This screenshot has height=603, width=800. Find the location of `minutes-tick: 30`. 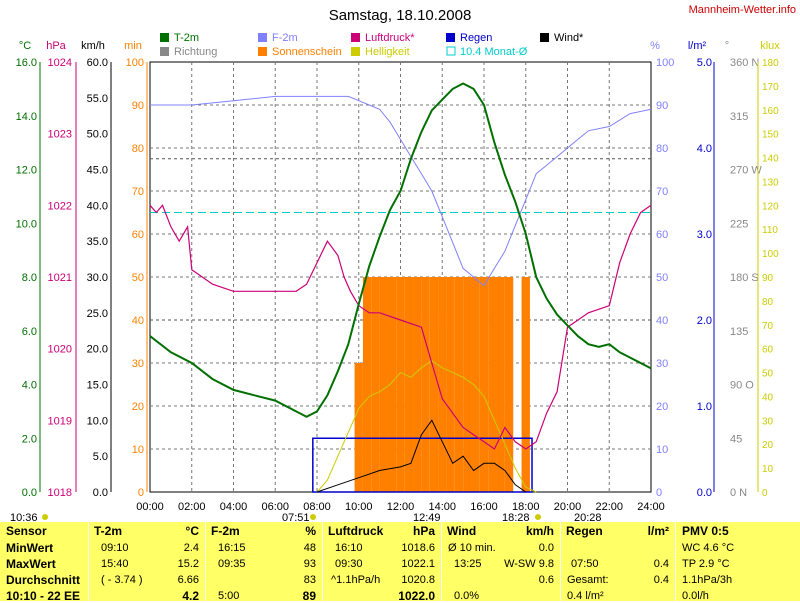

minutes-tick: 30 is located at coordinates (138, 364).